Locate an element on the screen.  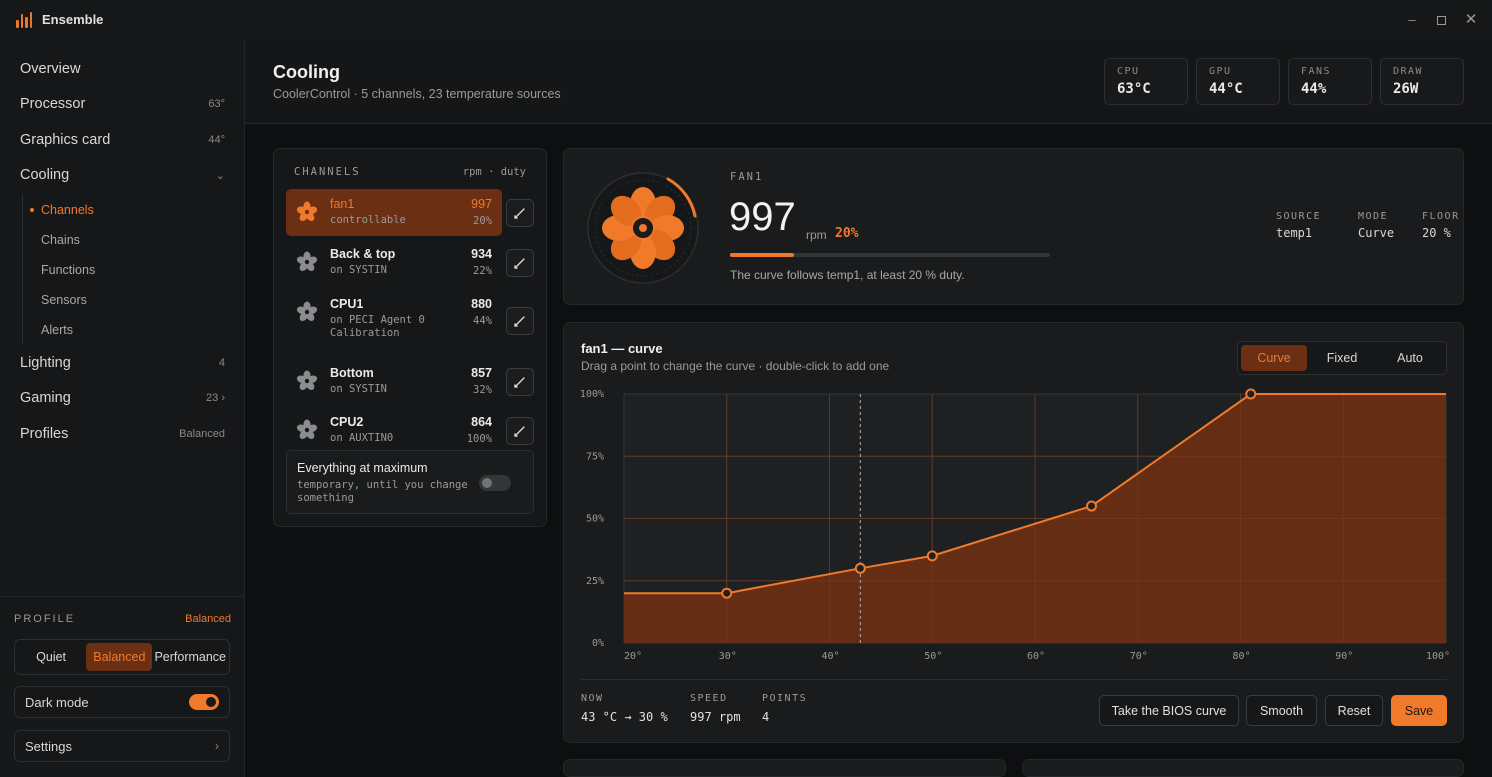
curve-title: fan1 — curve is located at coordinates (622, 348).